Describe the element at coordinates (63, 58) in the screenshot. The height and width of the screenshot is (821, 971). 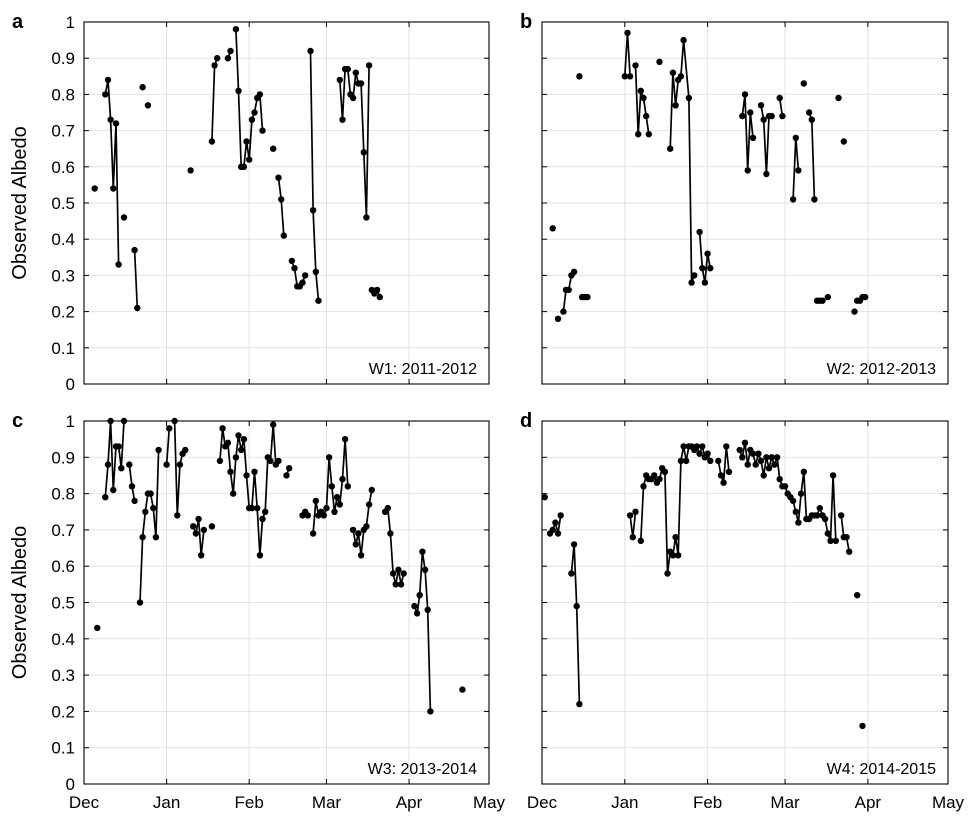
I see `y-tick-label: 0.9` at that location.